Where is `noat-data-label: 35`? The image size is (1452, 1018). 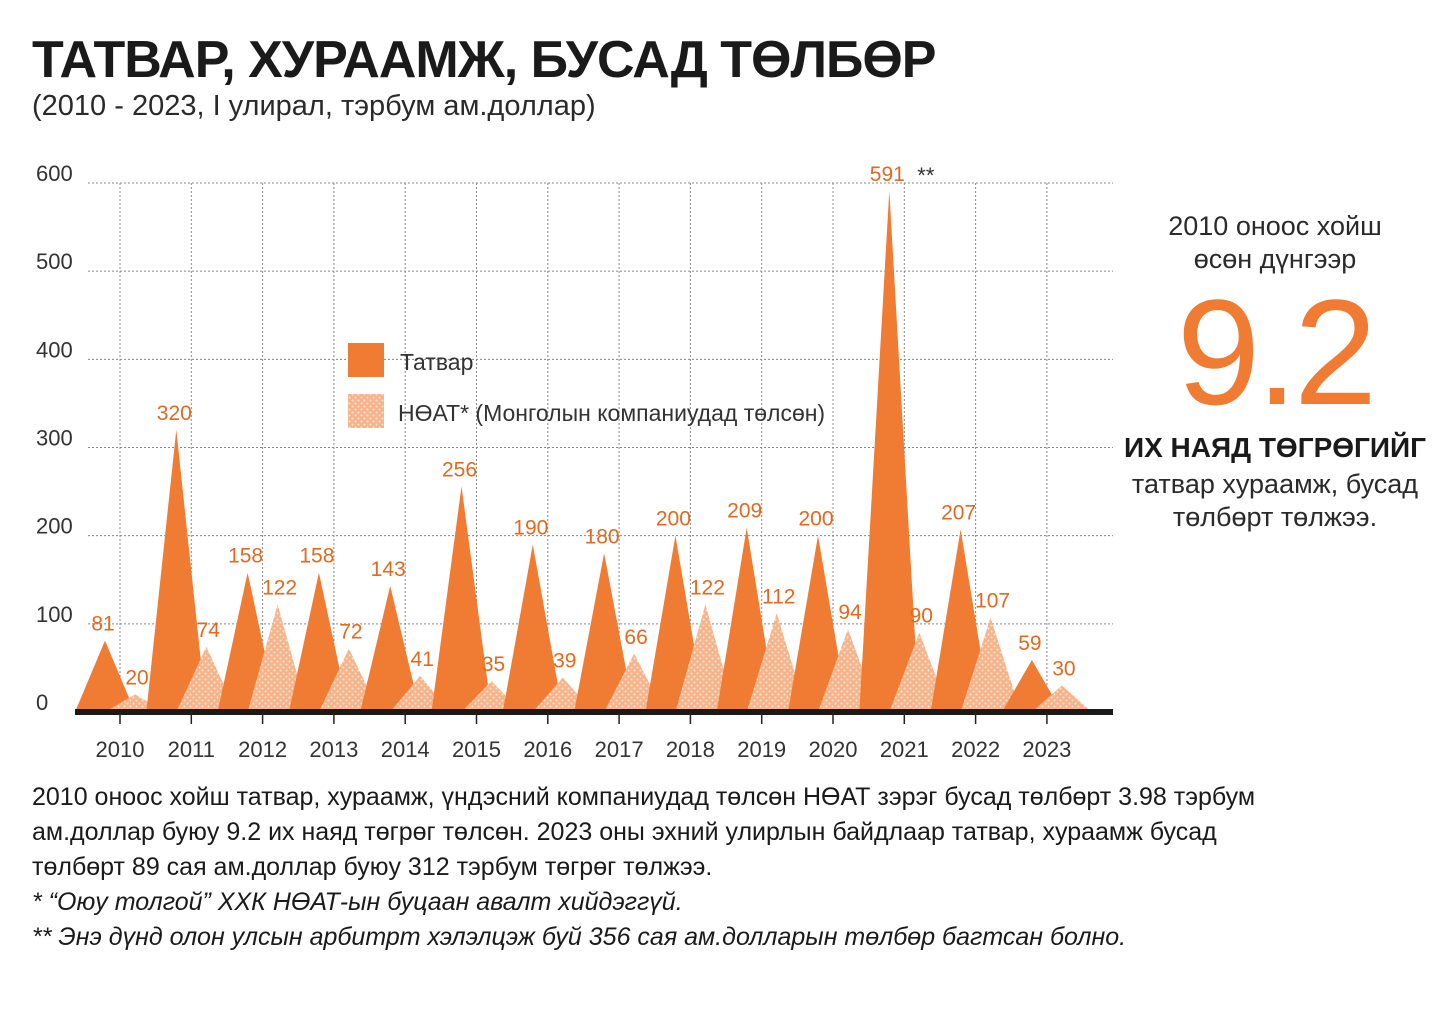
noat-data-label: 35 is located at coordinates (493, 664).